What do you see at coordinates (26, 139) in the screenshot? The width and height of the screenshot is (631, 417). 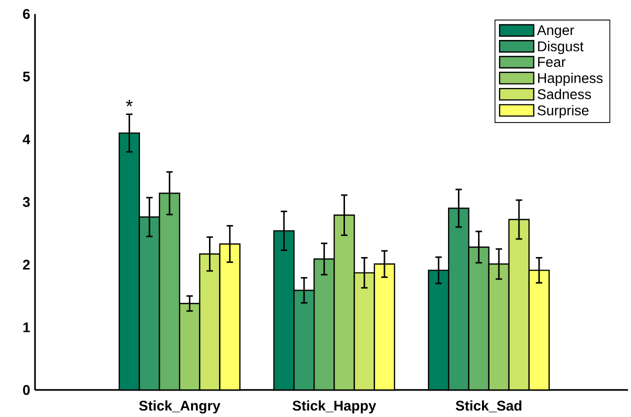 I see `y-tick-label: 4` at bounding box center [26, 139].